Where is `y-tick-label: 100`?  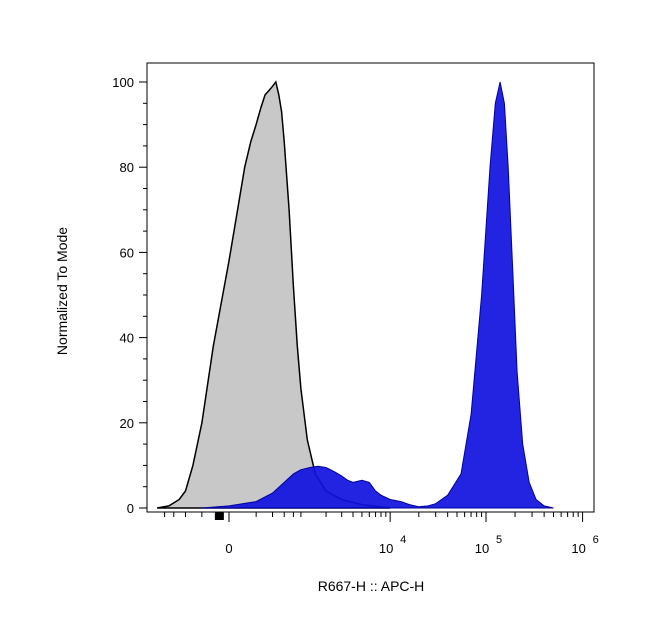 y-tick-label: 100 is located at coordinates (123, 82).